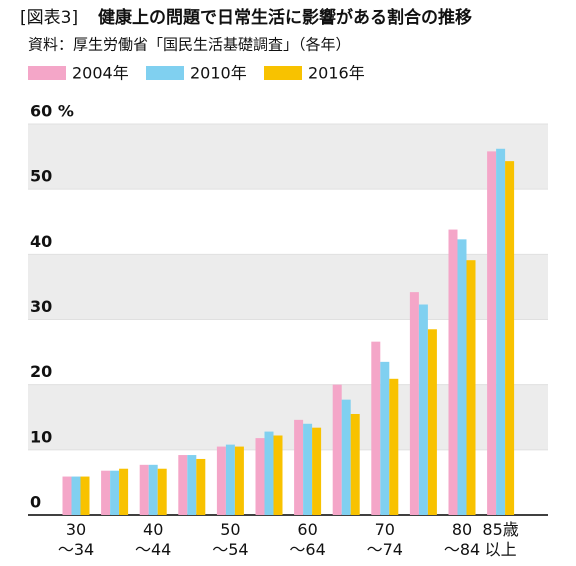 The width and height of the screenshot is (576, 566). What do you see at coordinates (218, 73) in the screenshot?
I see `legend-label: 2010年` at bounding box center [218, 73].